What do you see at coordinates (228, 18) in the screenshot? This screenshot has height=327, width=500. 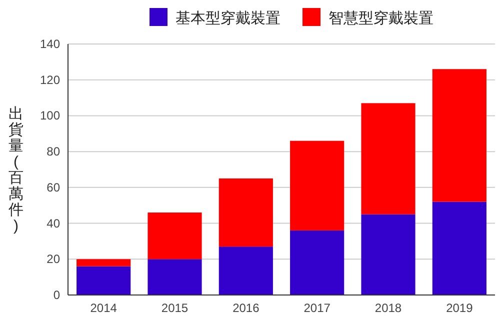 I see `legend-label: 基本型穿戴裝置` at bounding box center [228, 18].